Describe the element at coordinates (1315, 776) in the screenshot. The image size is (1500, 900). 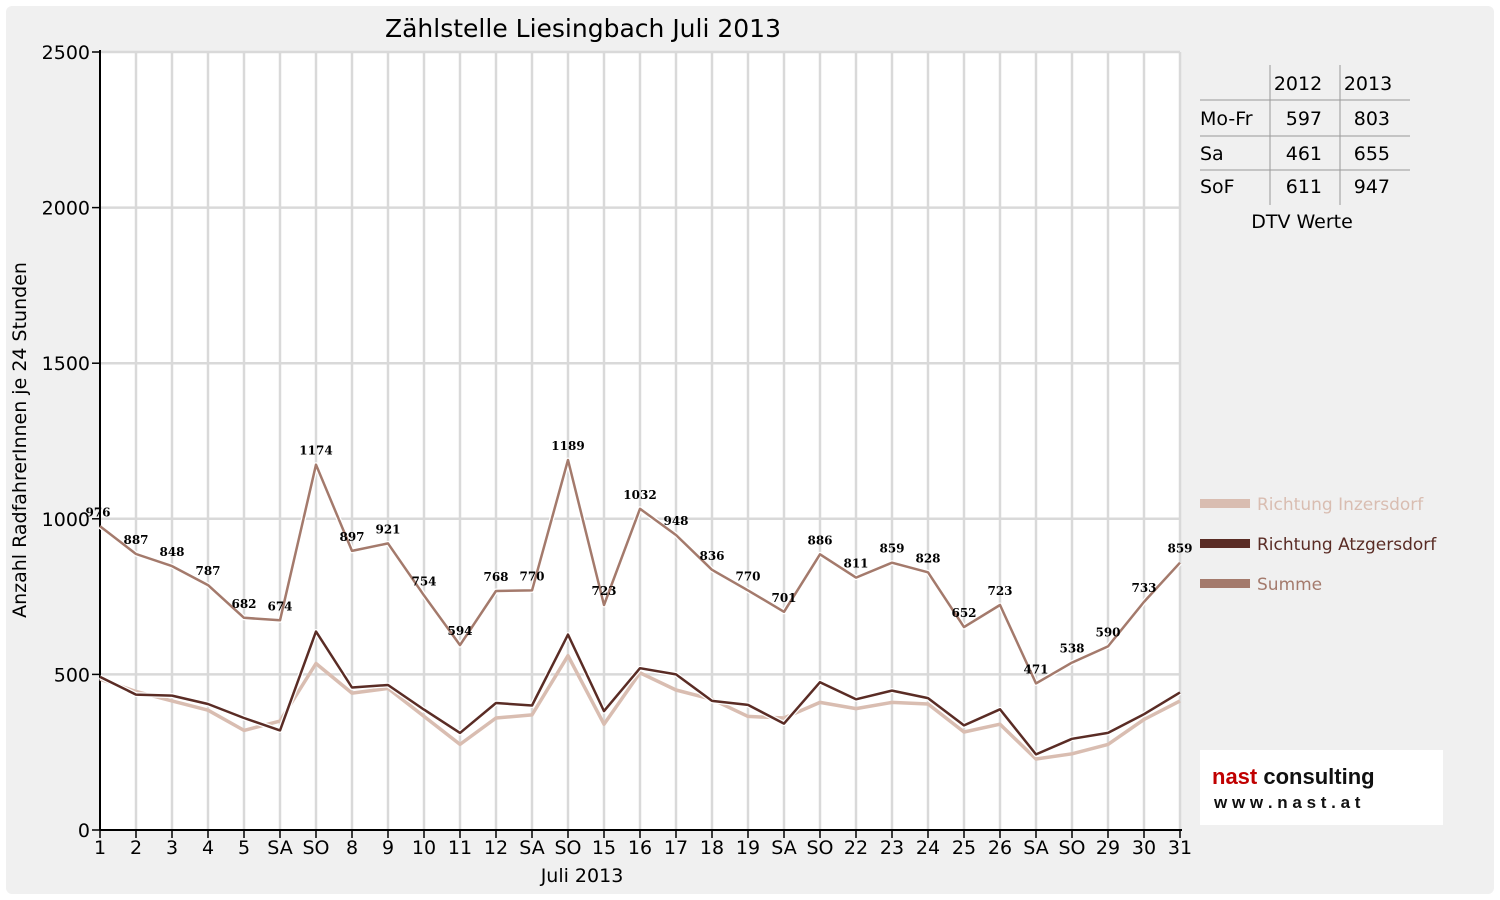
I see `logo-brand-second: consulting` at that location.